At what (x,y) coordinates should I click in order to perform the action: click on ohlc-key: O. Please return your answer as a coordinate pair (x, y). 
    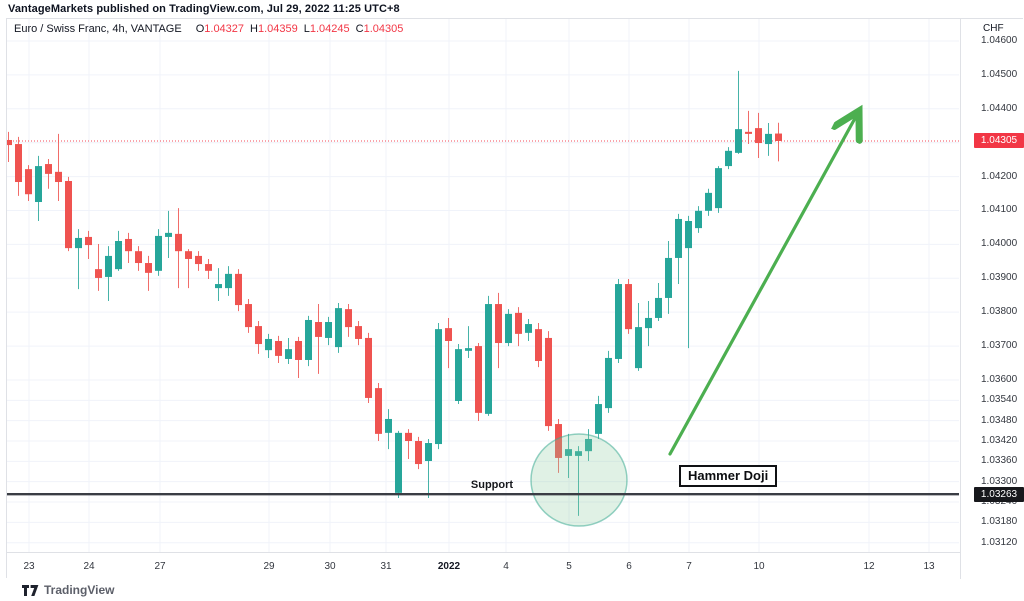
    Looking at the image, I should click on (200, 29).